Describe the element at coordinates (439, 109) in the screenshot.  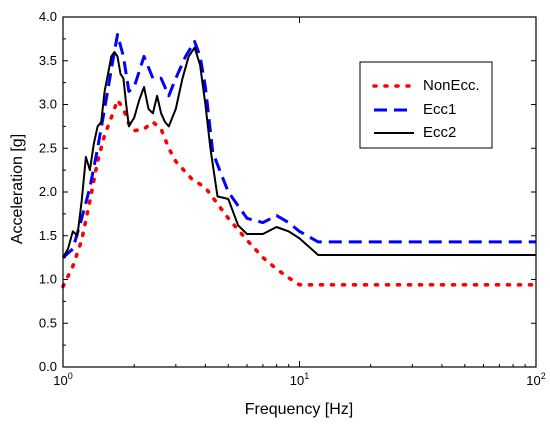
I see `legend-label-ecc1: Ecc1` at that location.